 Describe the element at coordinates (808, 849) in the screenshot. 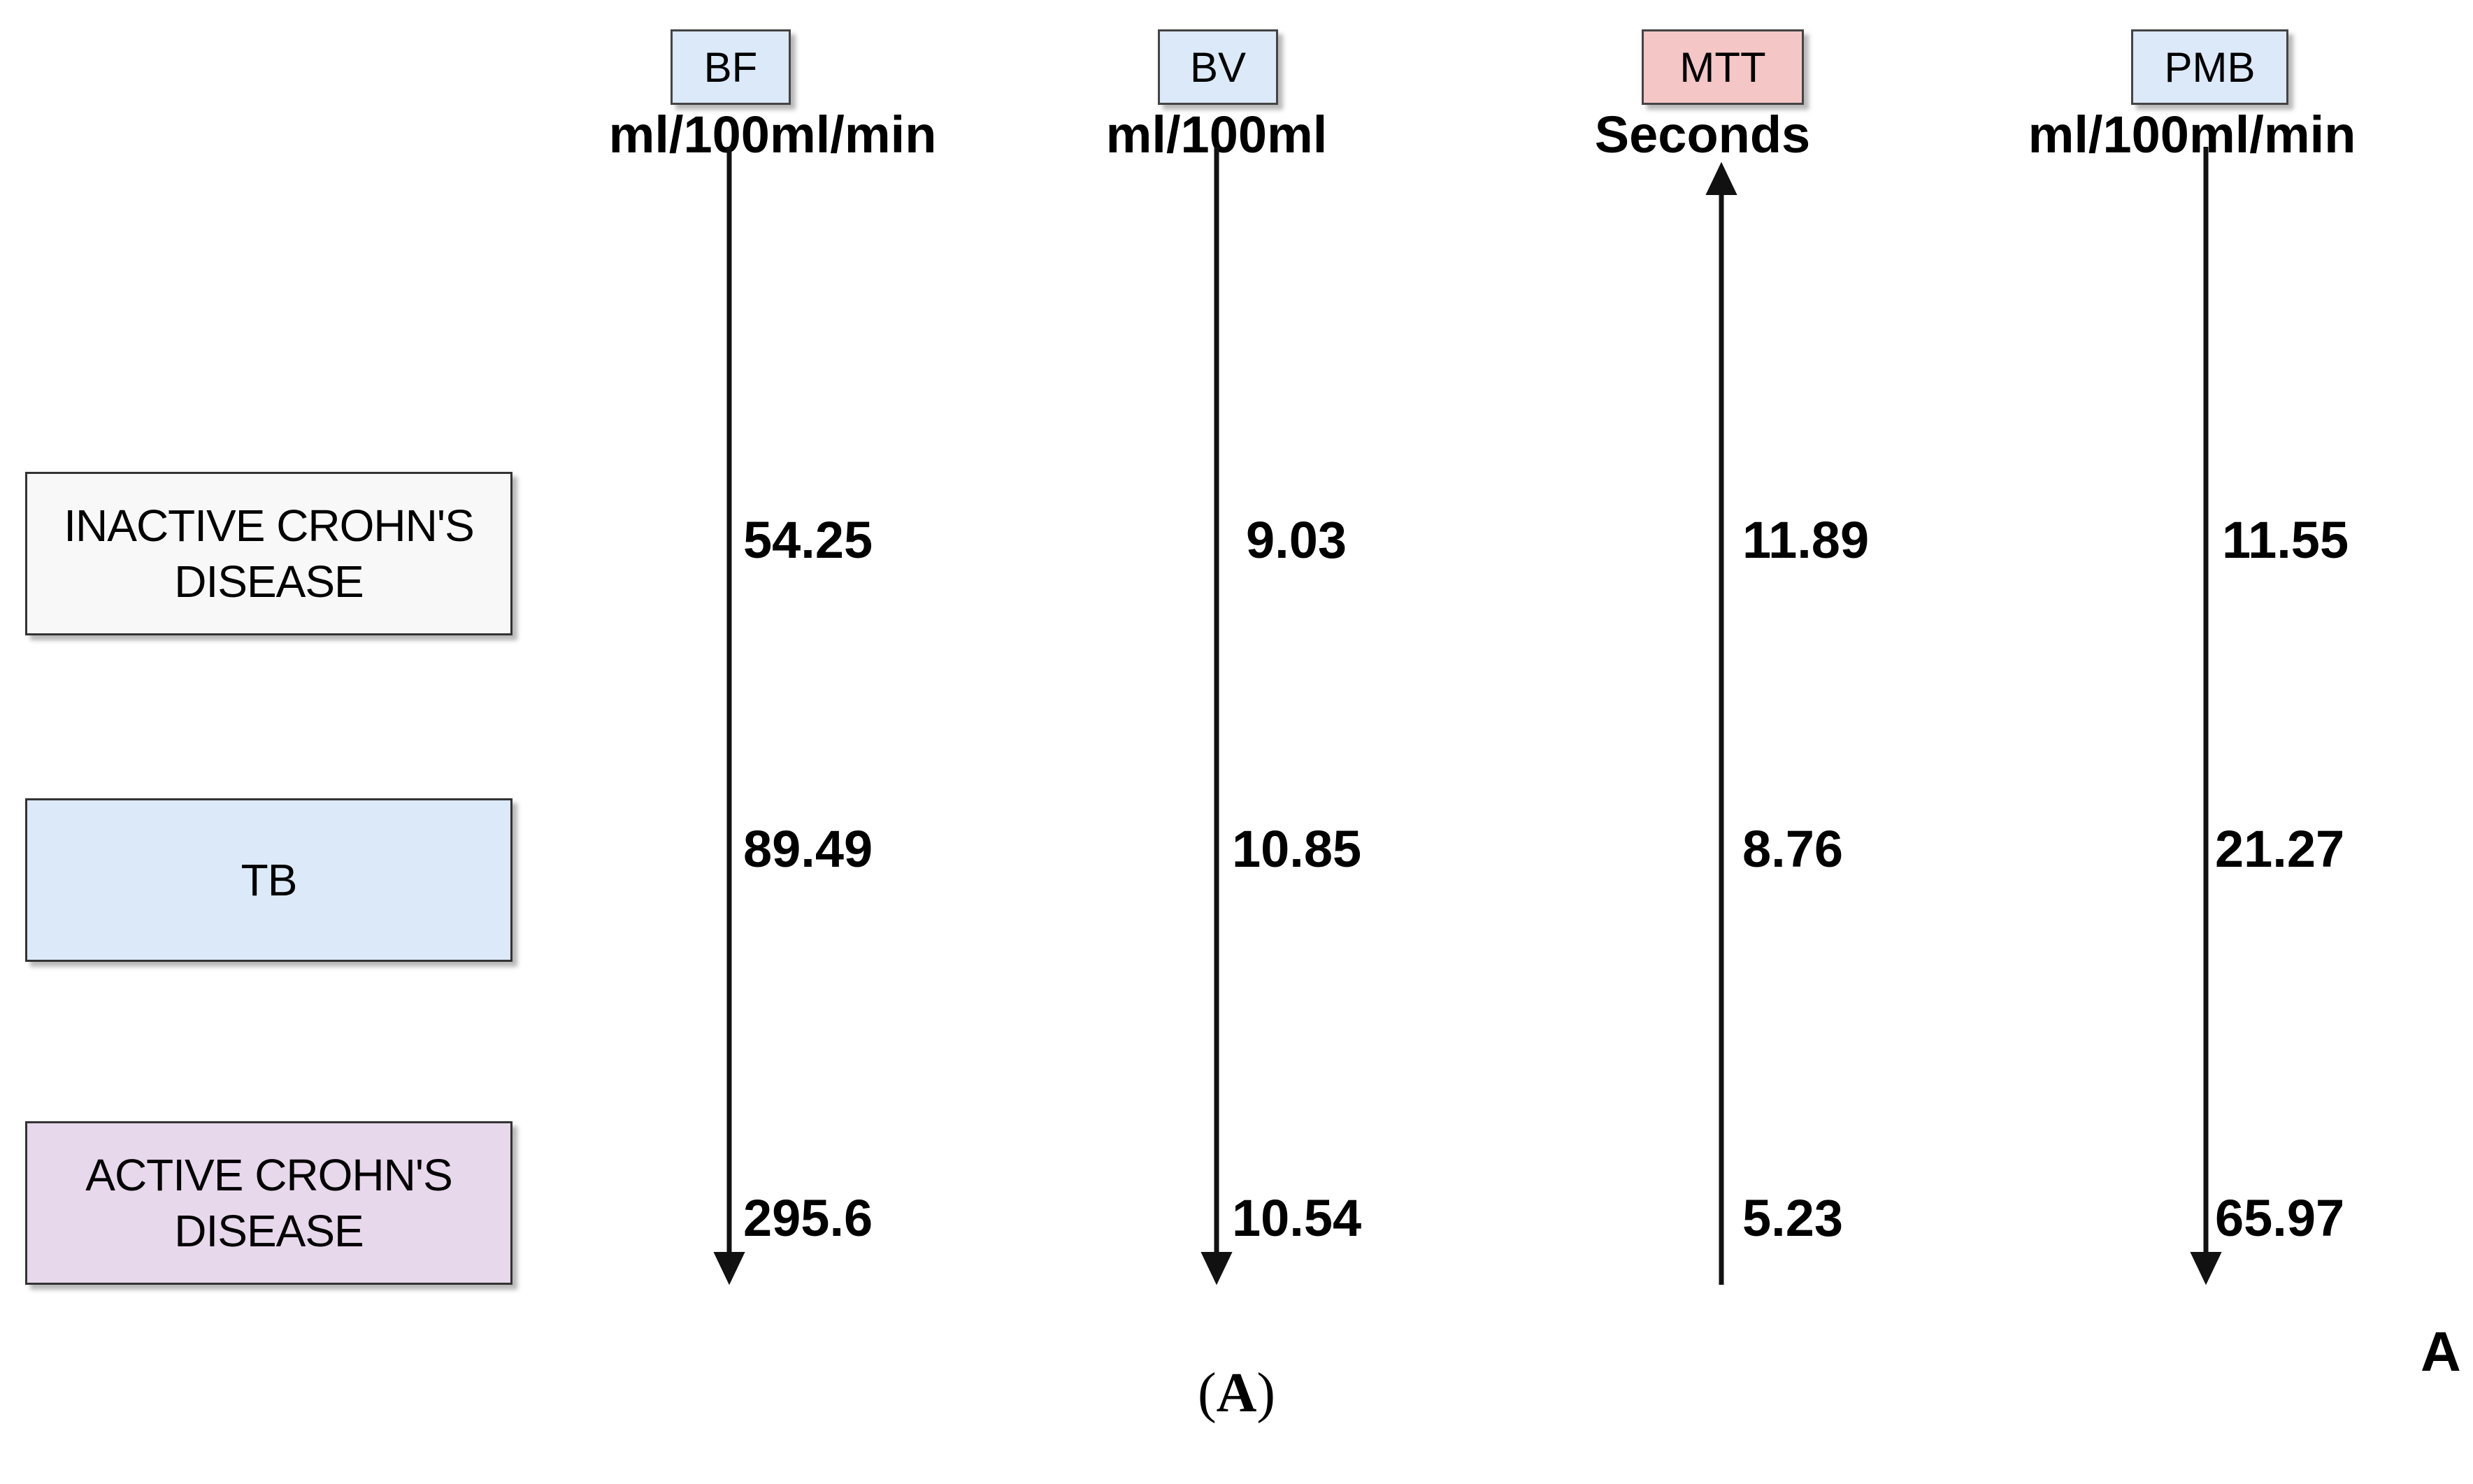

I see `value-tb-bf: 89.49` at that location.